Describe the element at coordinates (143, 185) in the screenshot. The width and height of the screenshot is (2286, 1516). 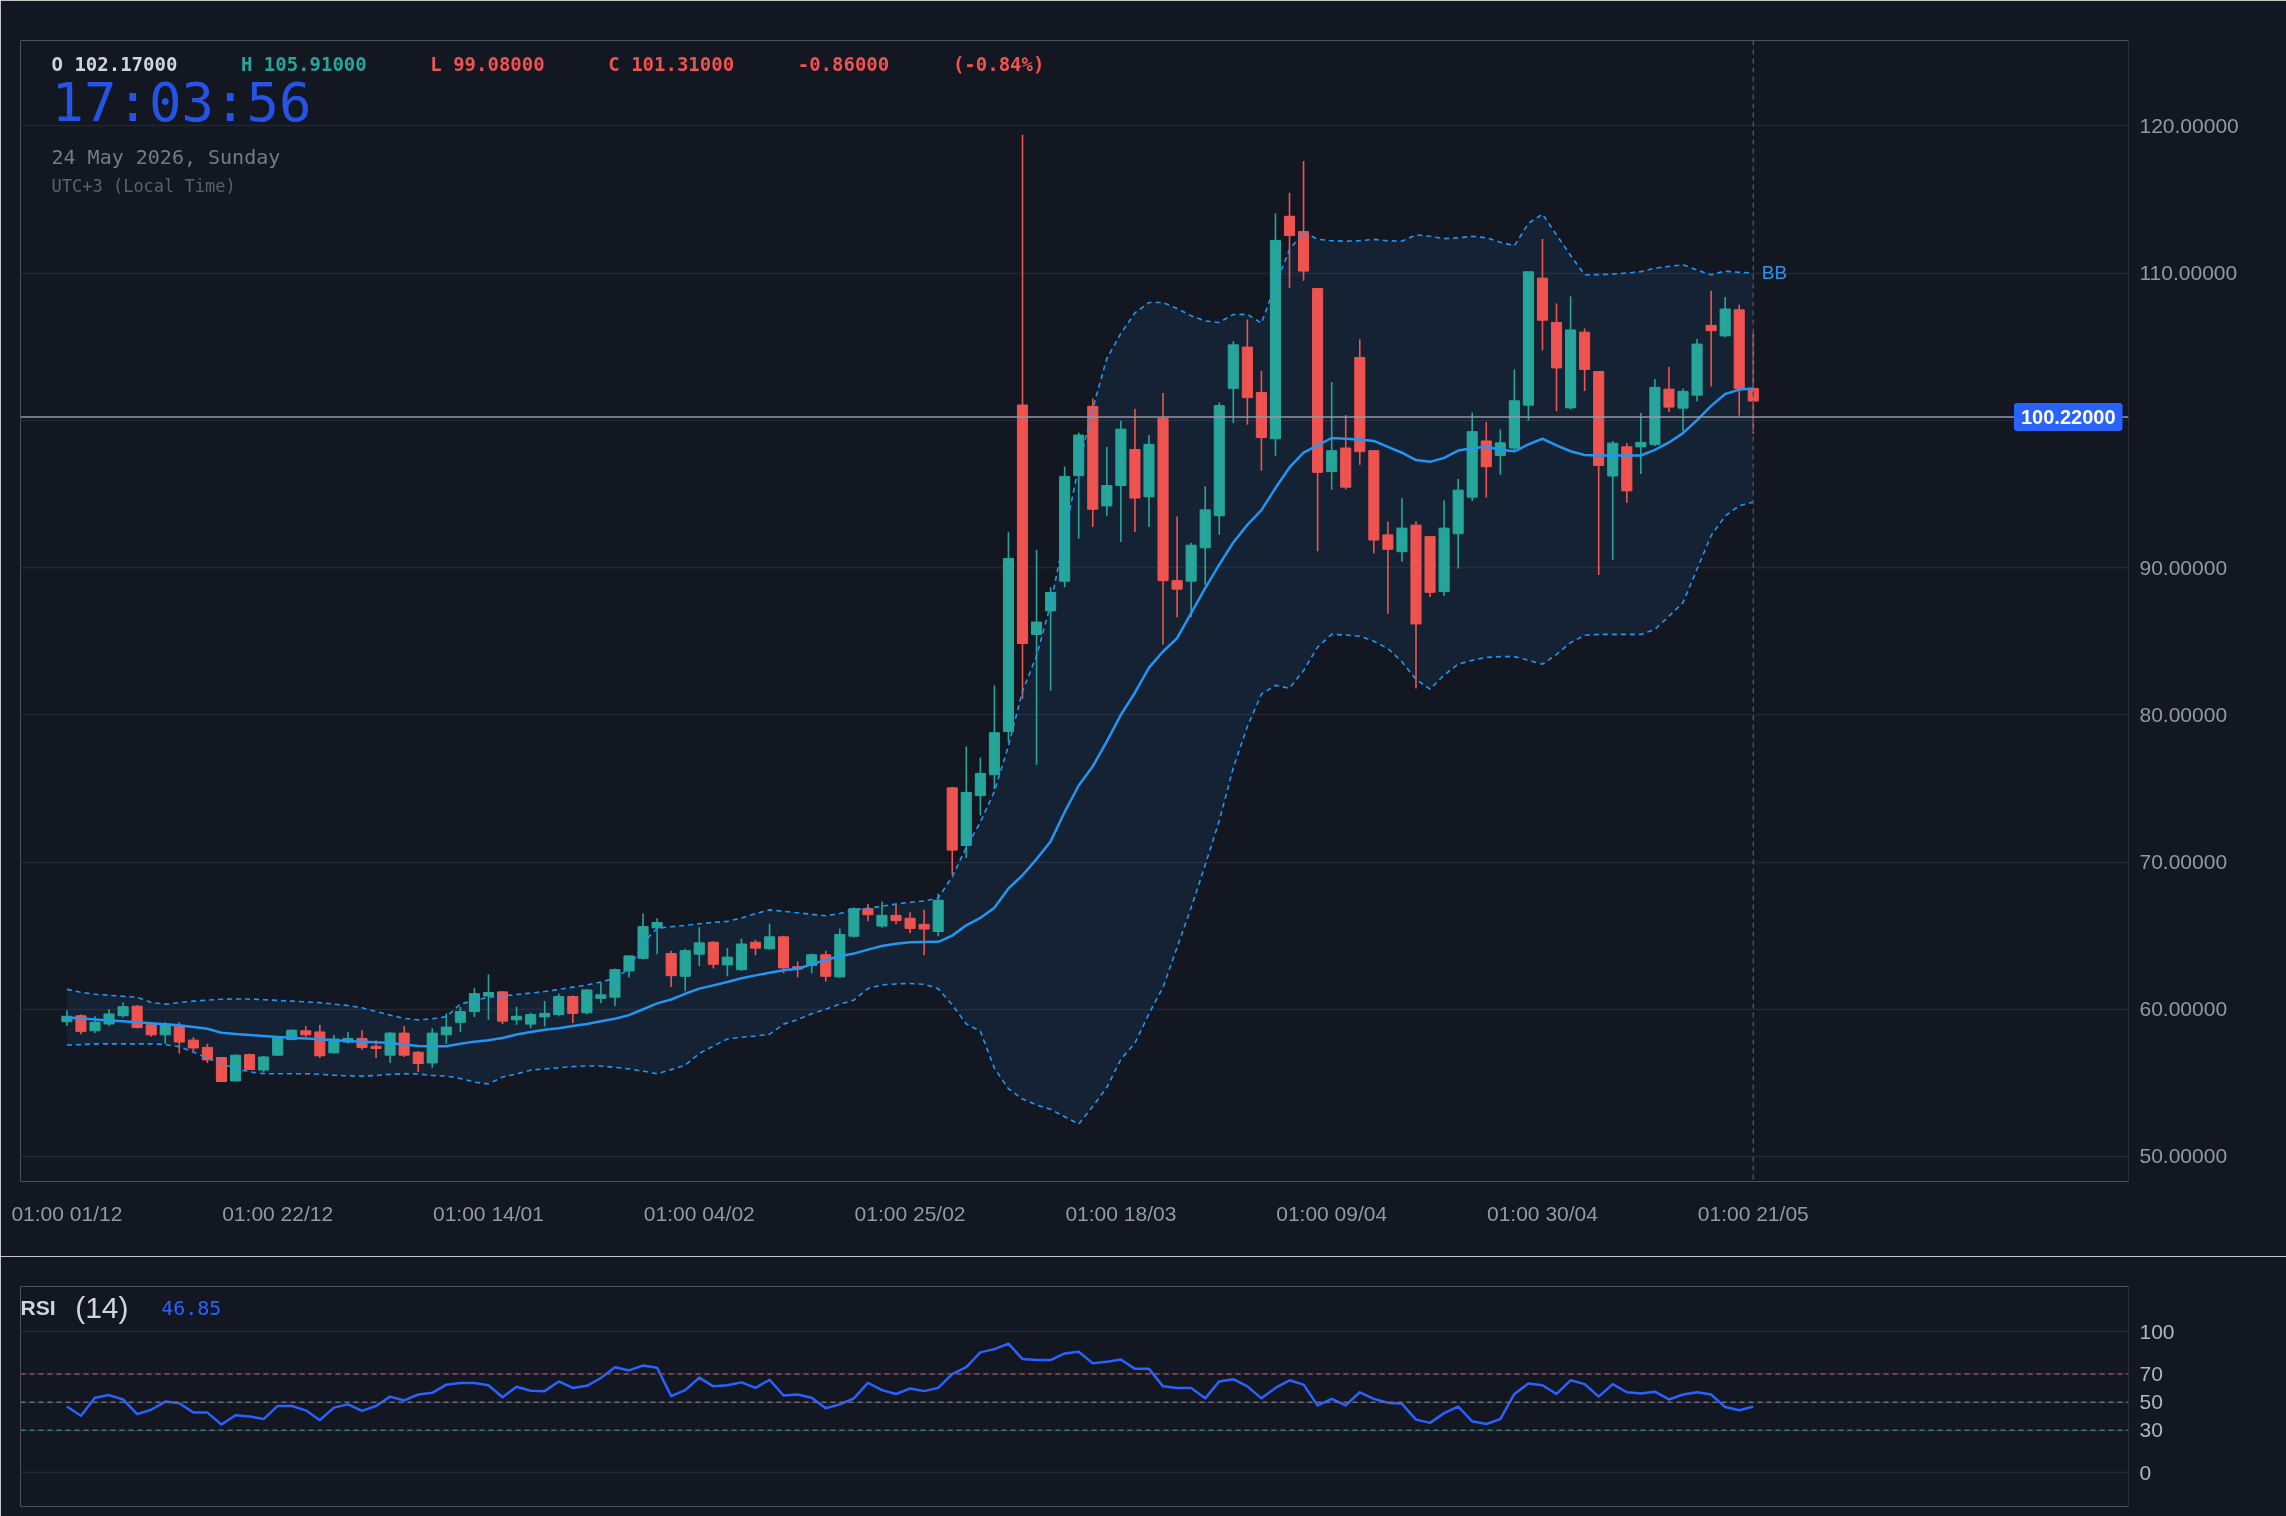
I see `annotation: UTC+3 (Local Time)` at that location.